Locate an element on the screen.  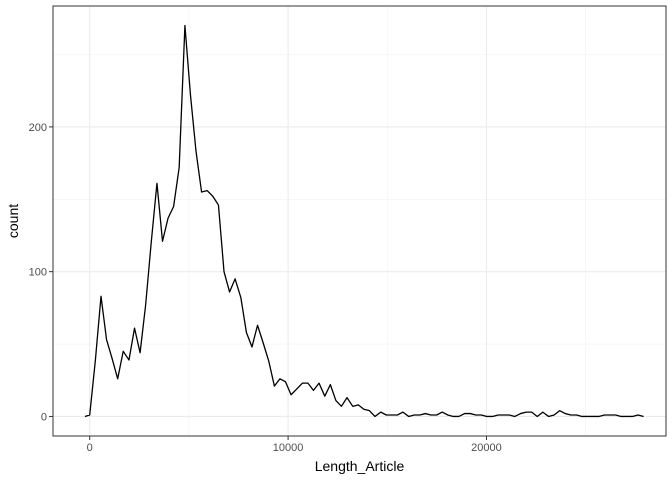
x-tick-label: 10000 is located at coordinates (288, 448).